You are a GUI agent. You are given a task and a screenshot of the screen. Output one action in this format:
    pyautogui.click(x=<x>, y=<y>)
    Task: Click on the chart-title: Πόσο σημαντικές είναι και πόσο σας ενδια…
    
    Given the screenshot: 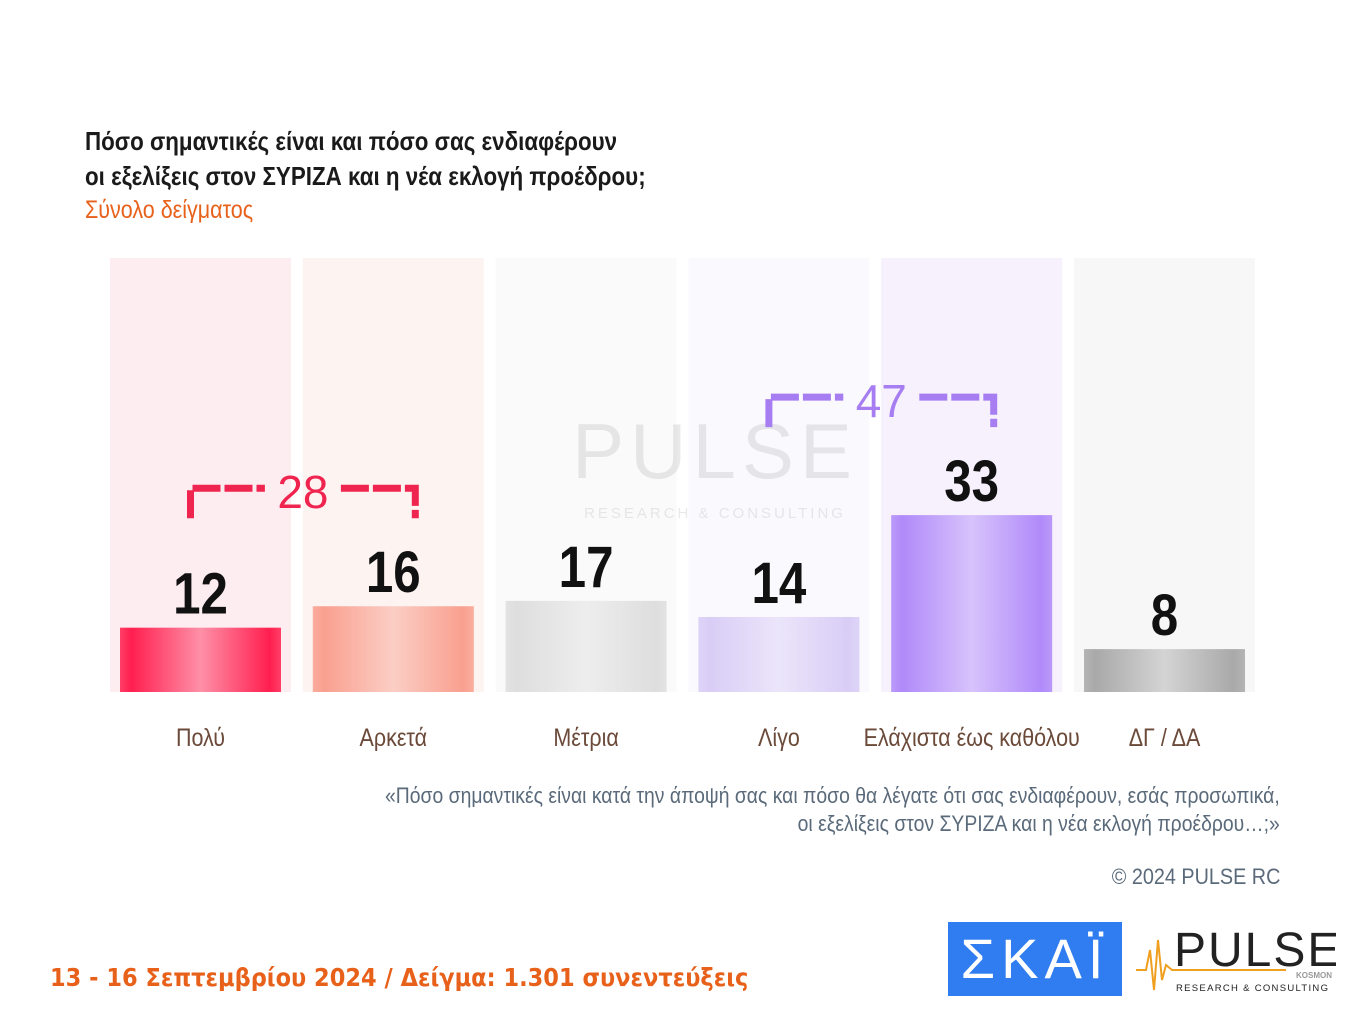 What is the action you would take?
    pyautogui.click(x=365, y=159)
    